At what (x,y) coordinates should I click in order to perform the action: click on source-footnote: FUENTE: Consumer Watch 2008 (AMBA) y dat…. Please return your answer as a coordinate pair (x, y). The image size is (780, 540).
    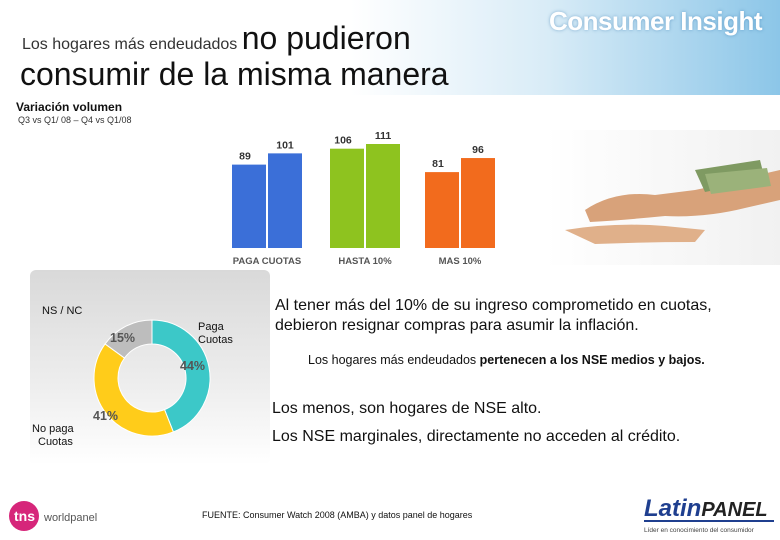
    Looking at the image, I should click on (337, 515).